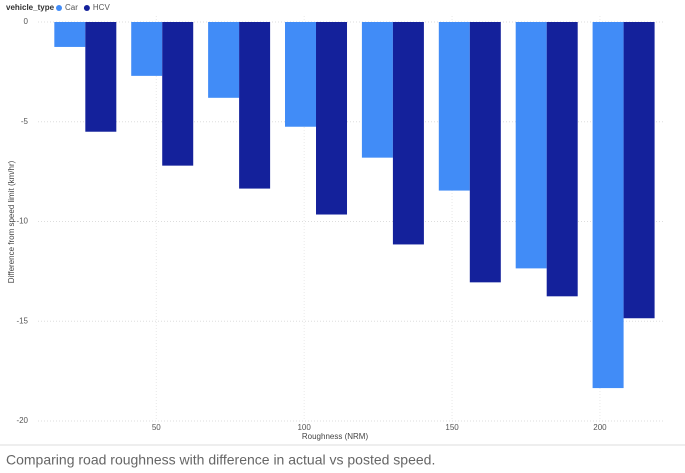  What do you see at coordinates (102, 7) in the screenshot?
I see `legend-label: HCV` at bounding box center [102, 7].